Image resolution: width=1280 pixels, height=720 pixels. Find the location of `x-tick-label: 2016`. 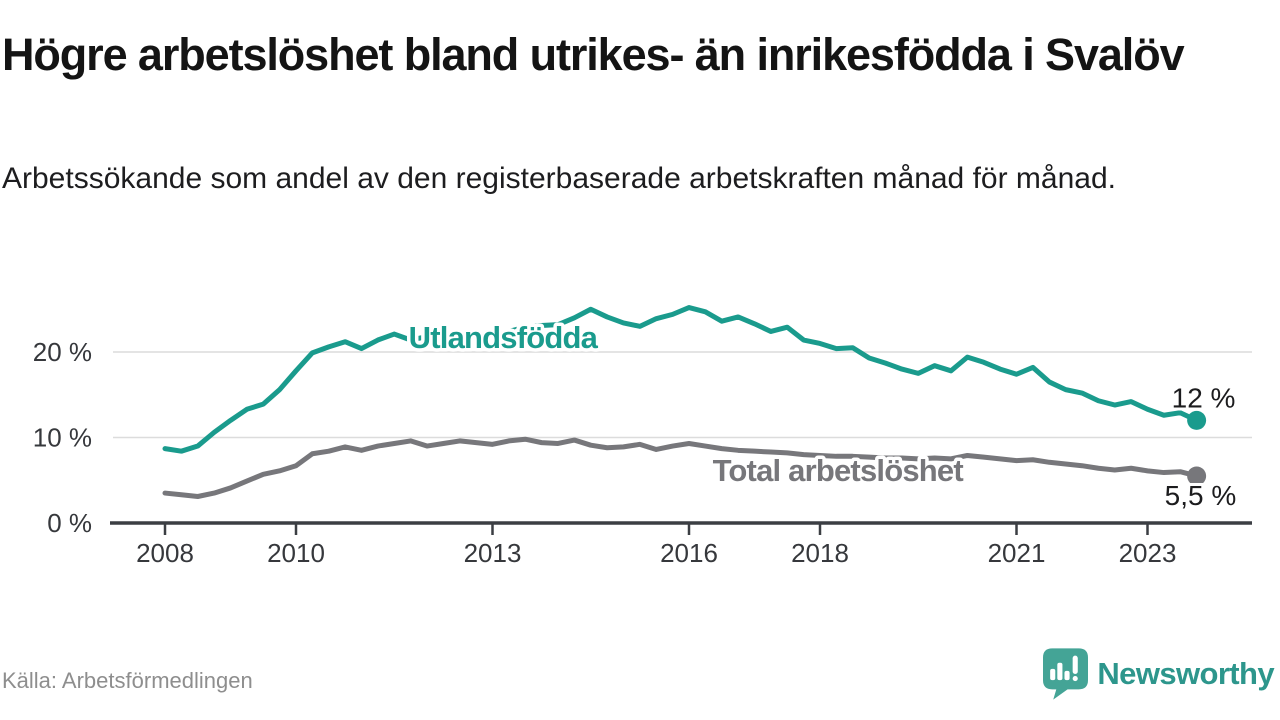

x-tick-label: 2016 is located at coordinates (689, 553).